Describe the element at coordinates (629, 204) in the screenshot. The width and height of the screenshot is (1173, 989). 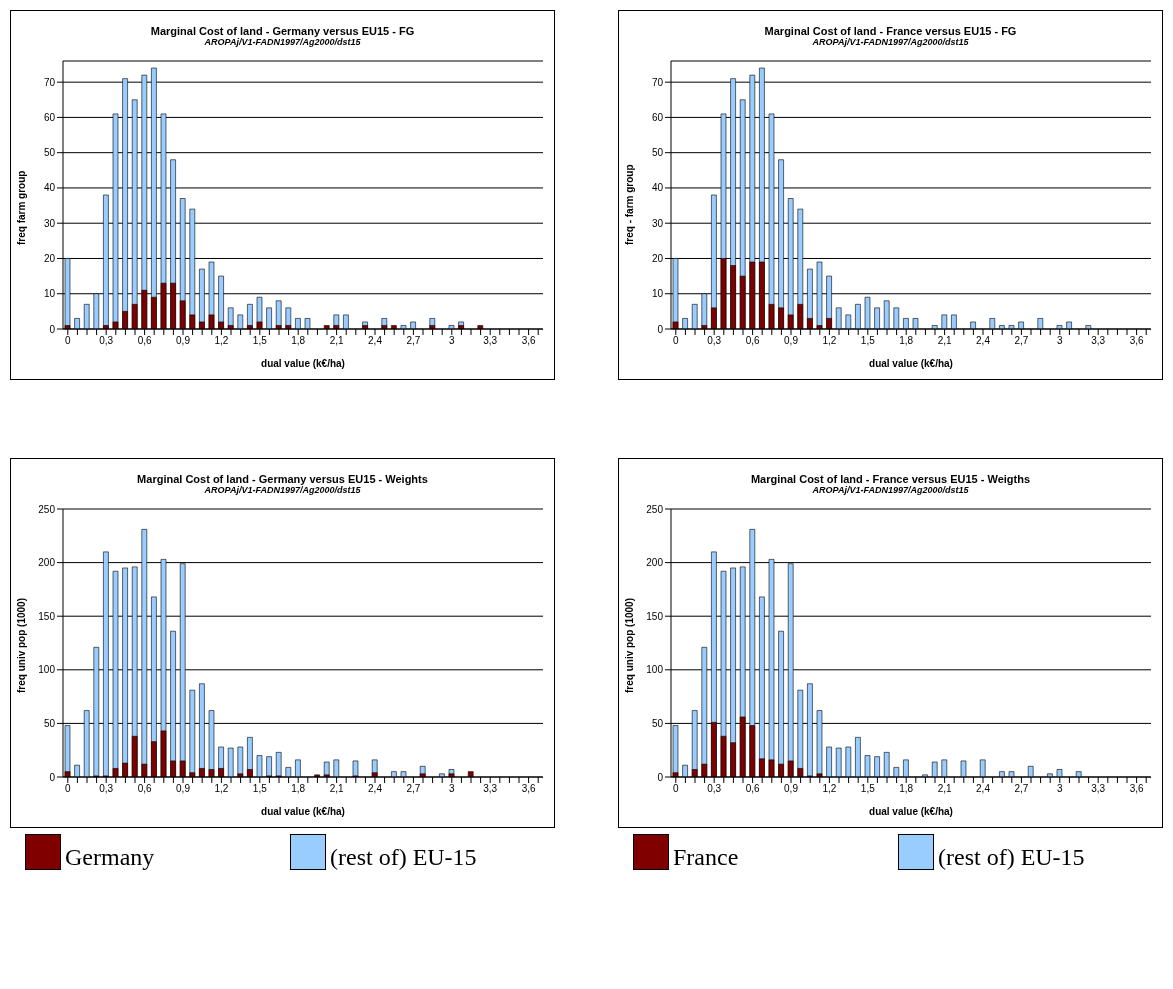
I see `y-axis-title: freq - farm group` at that location.